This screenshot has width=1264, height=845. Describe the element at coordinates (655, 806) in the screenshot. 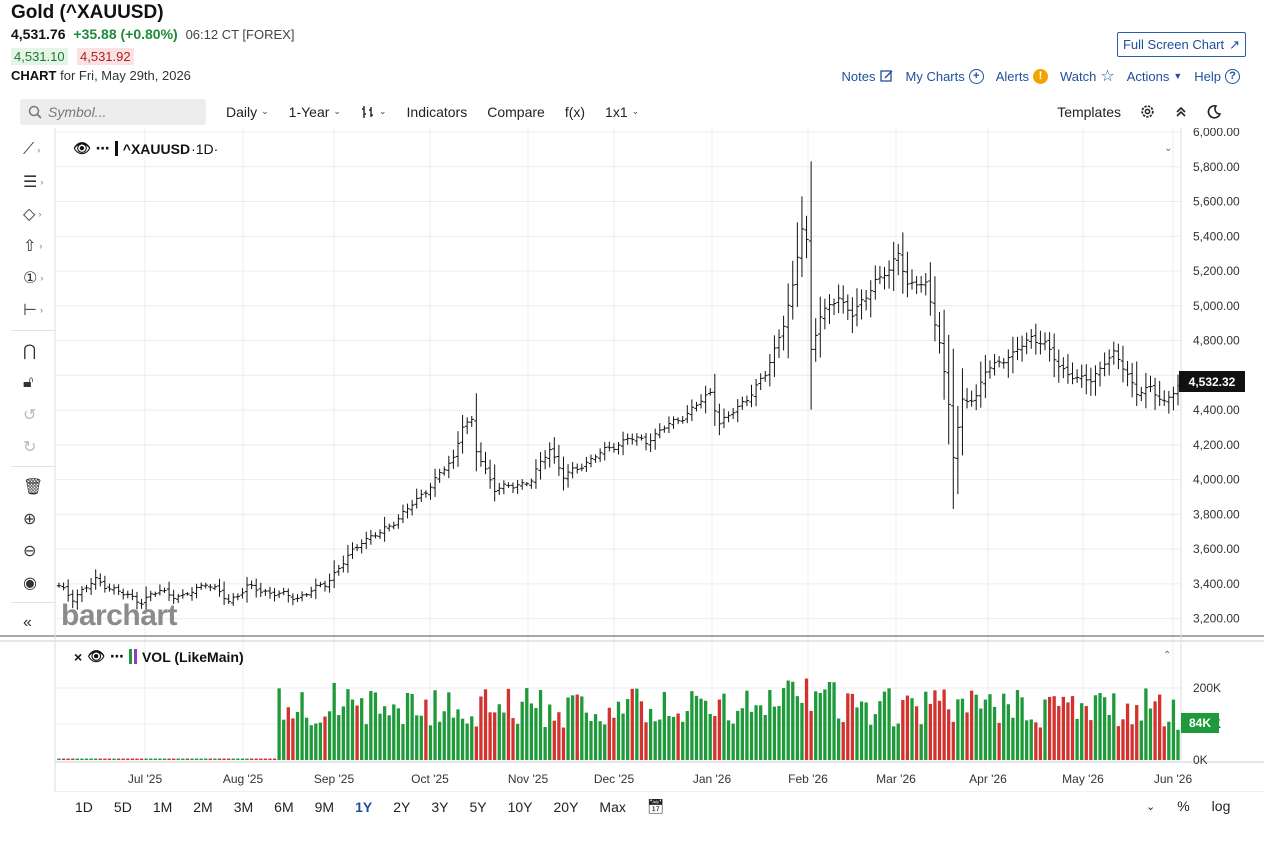

I see `calendar-icon: 📅︎` at that location.